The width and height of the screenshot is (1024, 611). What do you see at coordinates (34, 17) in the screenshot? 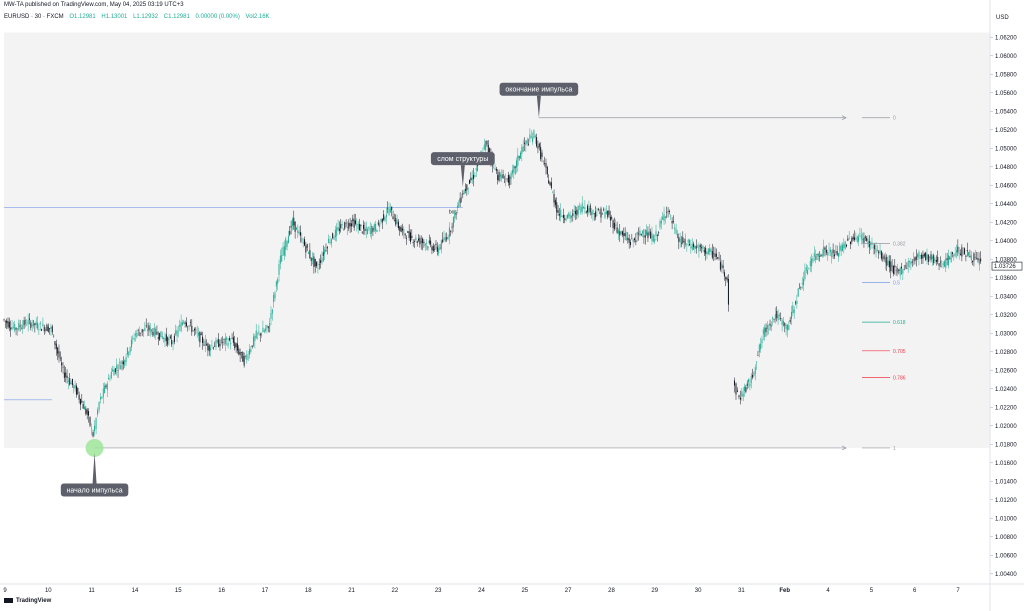
I see `symbol-name: EURUSD · 30 · FXCM` at bounding box center [34, 17].